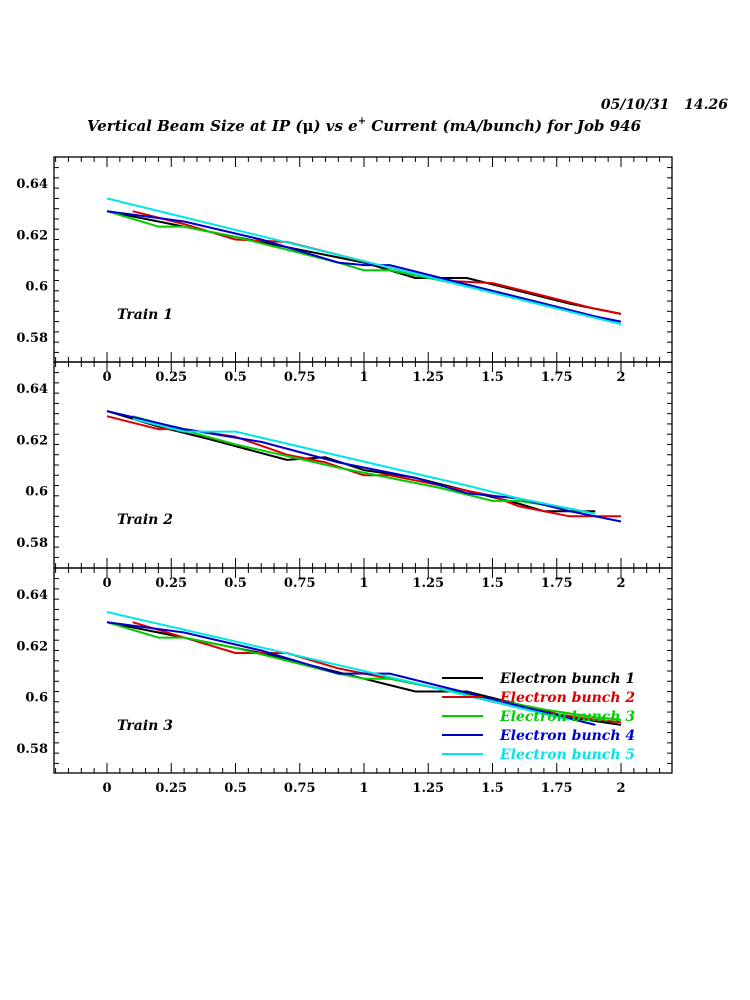  What do you see at coordinates (664, 105) in the screenshot?
I see `datestamp: 05/10/31 14.26` at bounding box center [664, 105].